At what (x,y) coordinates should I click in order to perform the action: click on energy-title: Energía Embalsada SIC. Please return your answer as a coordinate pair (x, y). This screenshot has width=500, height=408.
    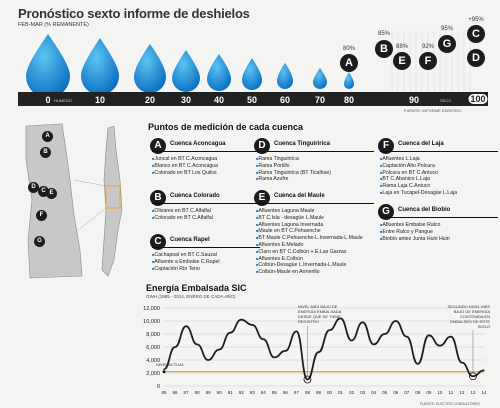
    Looking at the image, I should click on (196, 288).